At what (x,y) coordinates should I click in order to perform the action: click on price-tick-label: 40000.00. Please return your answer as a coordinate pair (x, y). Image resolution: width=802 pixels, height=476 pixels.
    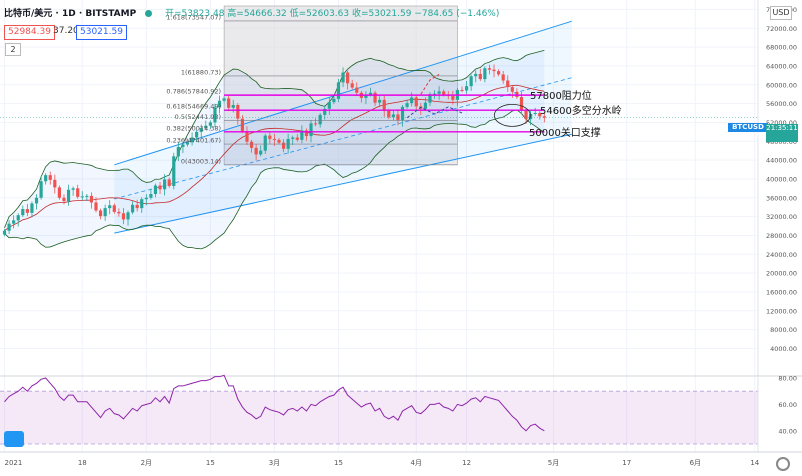
    Looking at the image, I should click on (781, 179).